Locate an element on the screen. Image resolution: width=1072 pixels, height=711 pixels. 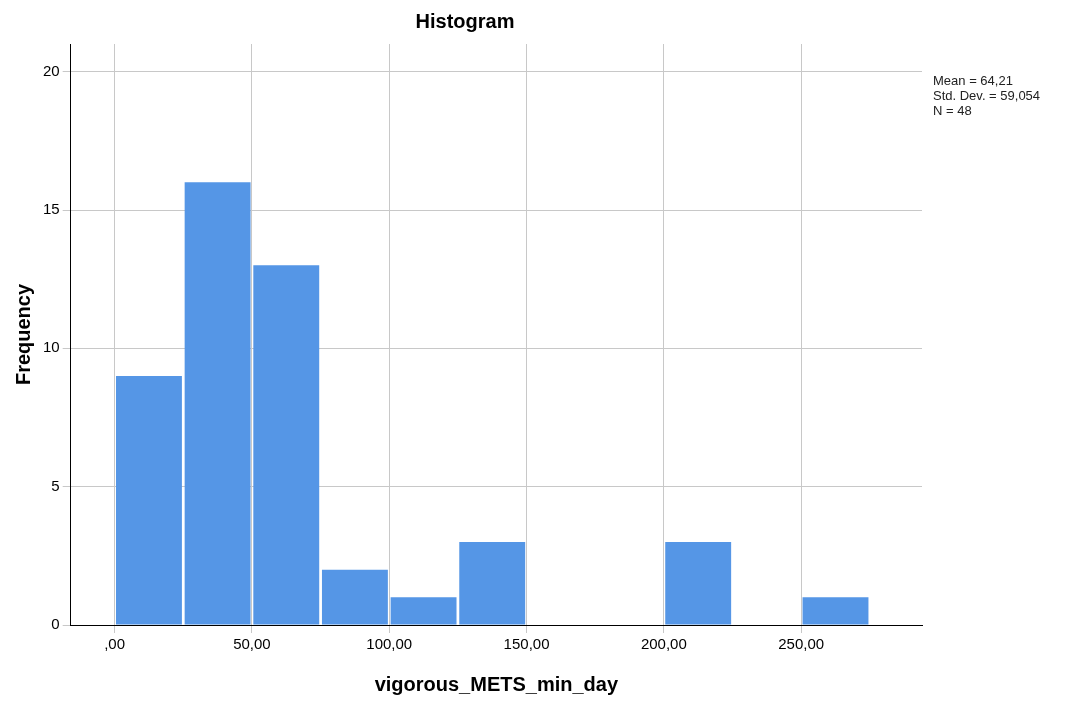
chart-title: Histogram is located at coordinates (465, 20).